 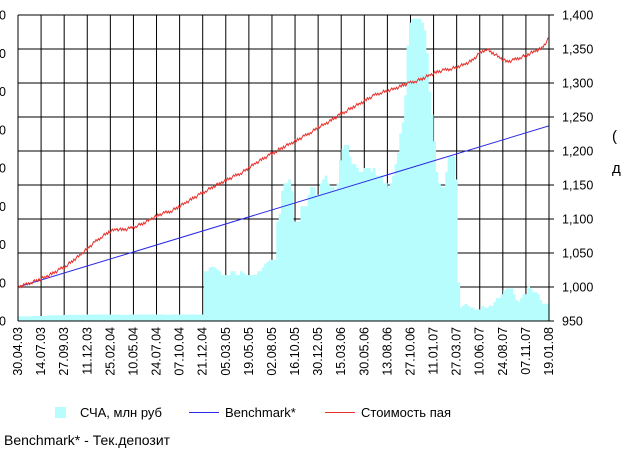 What do you see at coordinates (549, 351) in the screenshot?
I see `x-tick-label: 19.01.08` at bounding box center [549, 351].